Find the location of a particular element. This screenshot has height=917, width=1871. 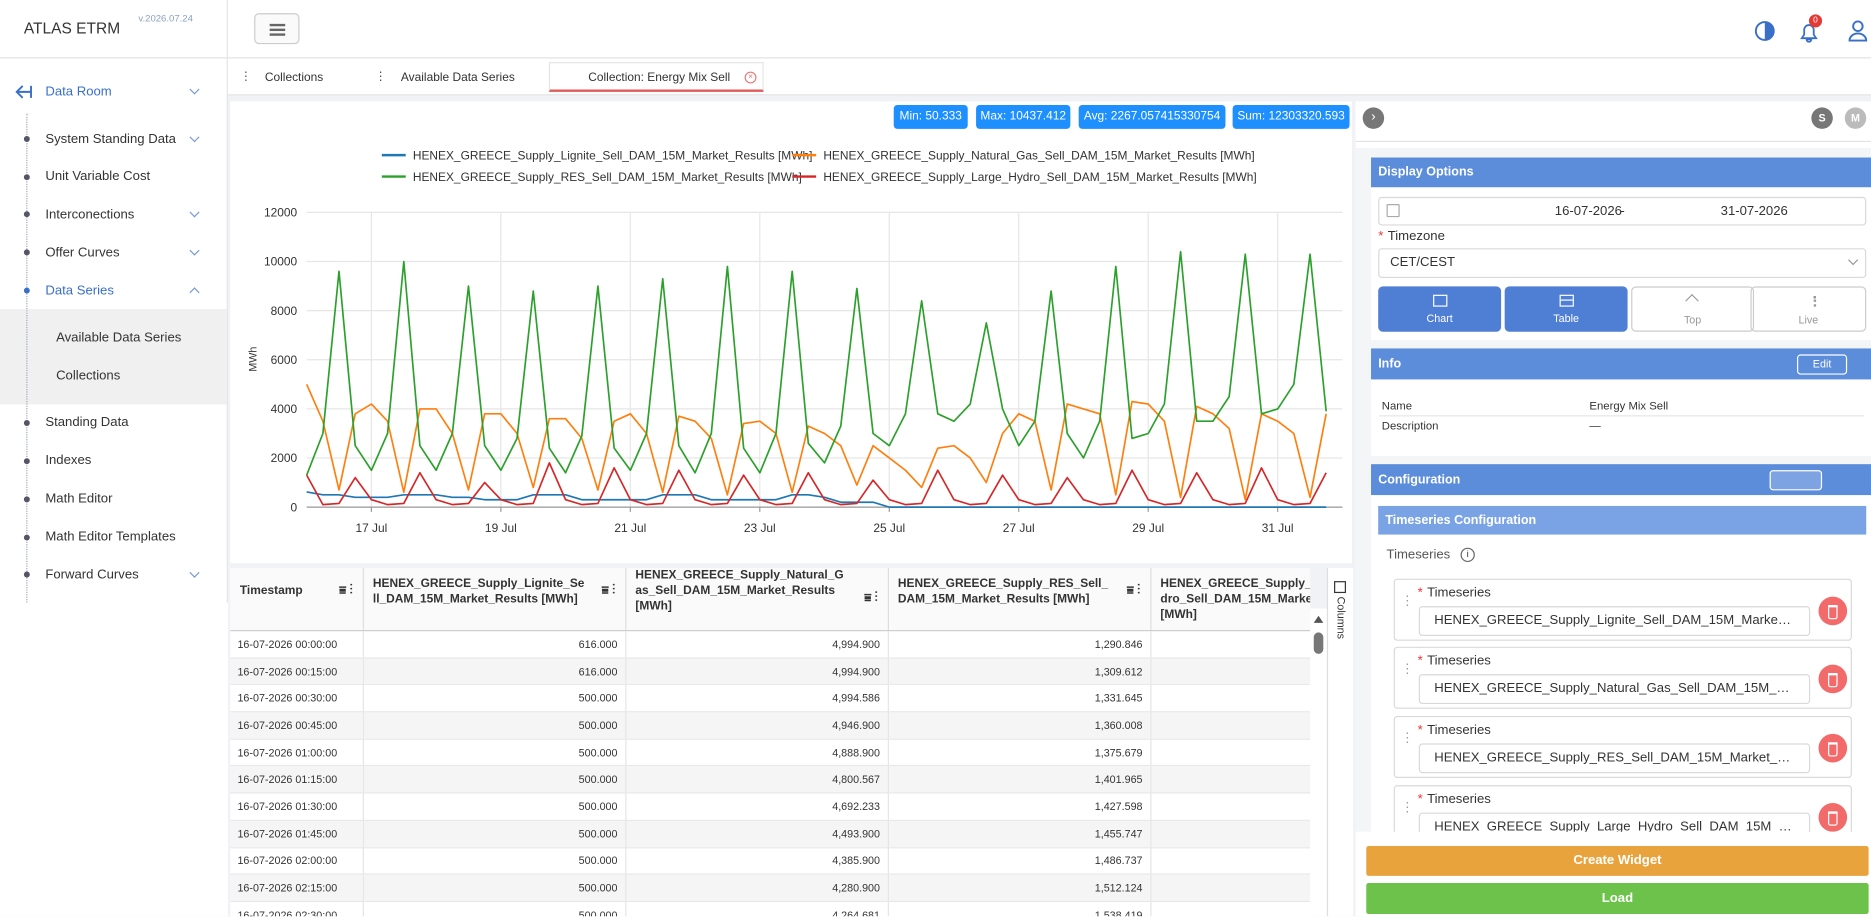

table-cell: 16-07-2026 00:45:00 is located at coordinates (297, 725).